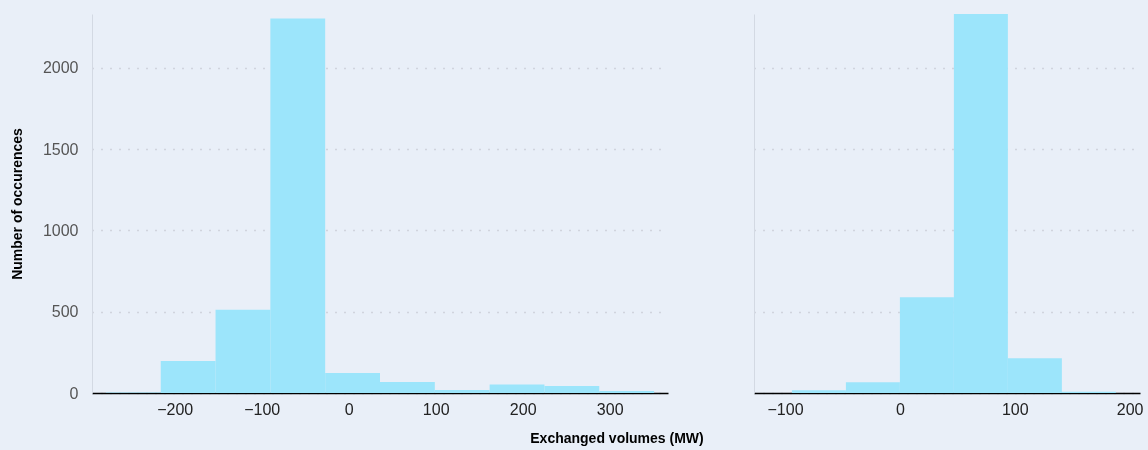 This screenshot has height=450, width=1148. What do you see at coordinates (175, 409) in the screenshot?
I see `x-tick-label: −200` at bounding box center [175, 409].